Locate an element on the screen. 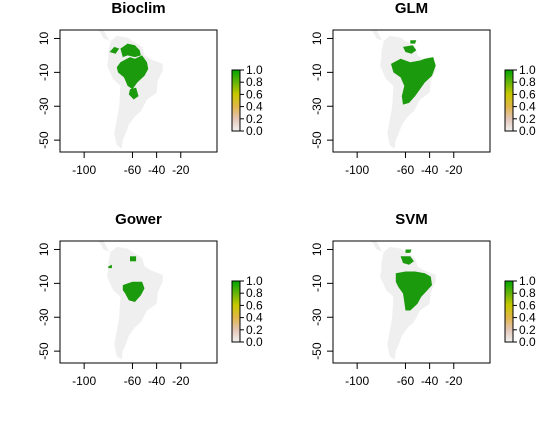  panel-title: Gower is located at coordinates (138, 219).